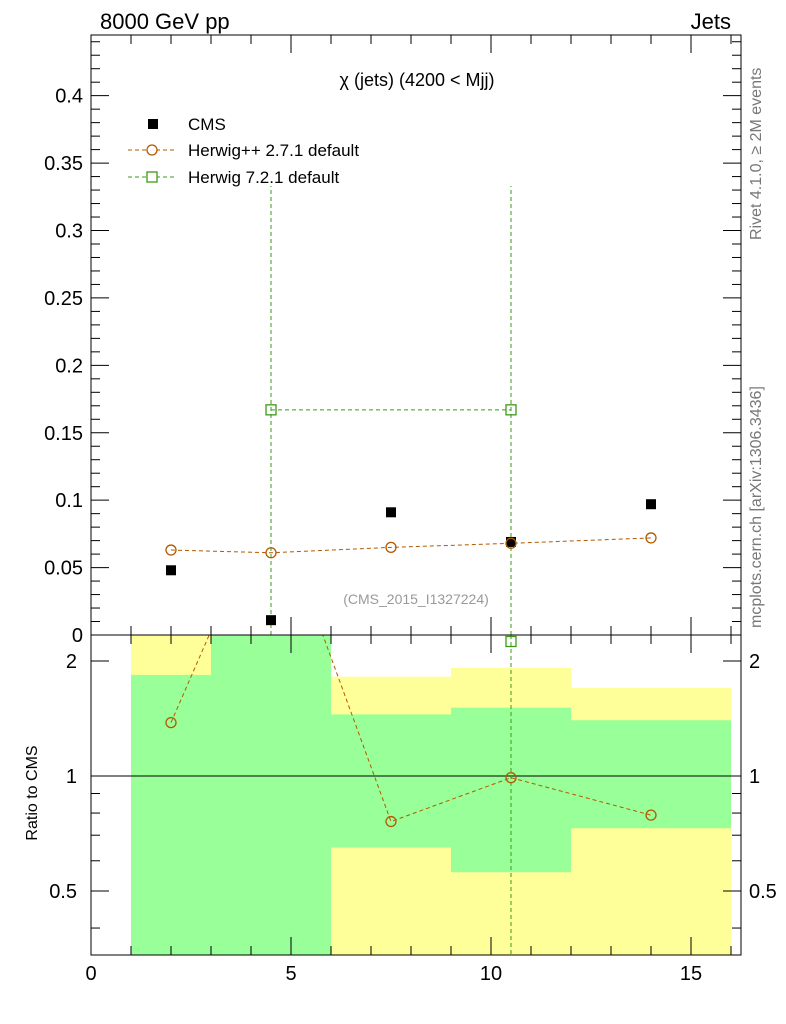 Image resolution: width=786 pixels, height=1024 pixels. Describe the element at coordinates (63, 164) in the screenshot. I see `y-tick-label: 0.35` at that location.